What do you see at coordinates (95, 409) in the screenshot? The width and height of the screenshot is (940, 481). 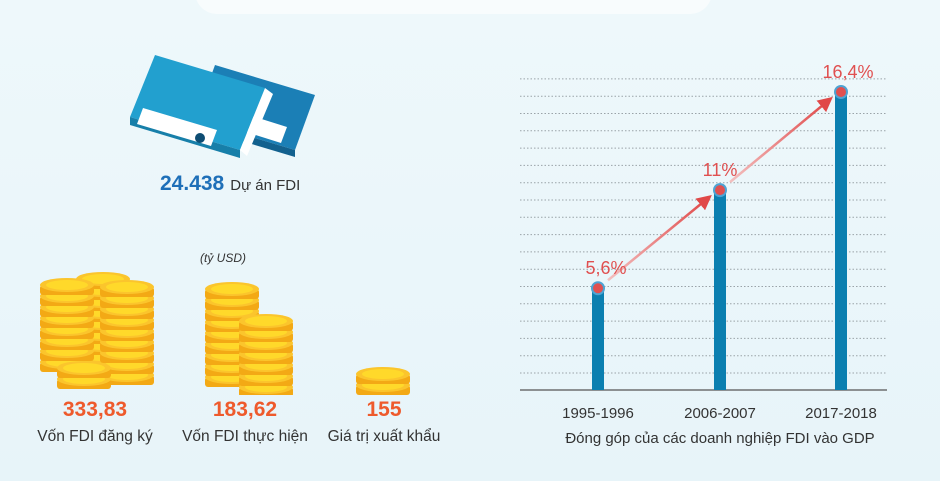 I see `stat-value-registered: 333,83` at bounding box center [95, 409].